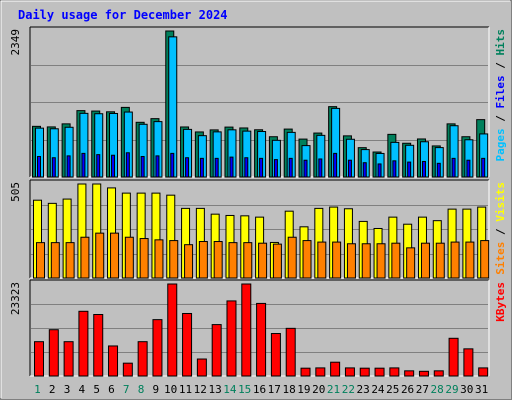  Describe the element at coordinates (348, 389) in the screenshot. I see `x-tick-label-day-22: 22` at that location.